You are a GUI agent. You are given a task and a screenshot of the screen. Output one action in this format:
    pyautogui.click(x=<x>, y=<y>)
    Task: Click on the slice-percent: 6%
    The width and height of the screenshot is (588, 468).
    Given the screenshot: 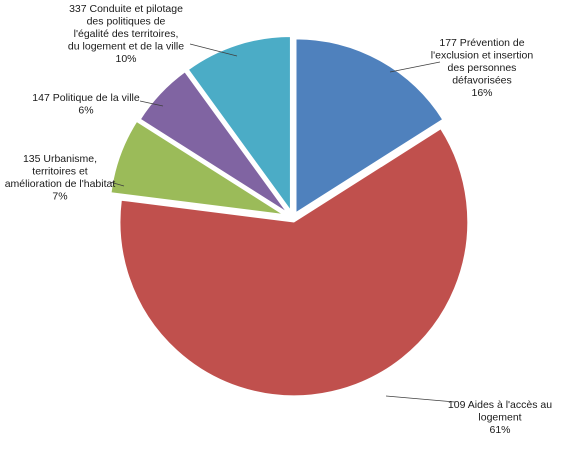 What is the action you would take?
    pyautogui.click(x=85, y=111)
    